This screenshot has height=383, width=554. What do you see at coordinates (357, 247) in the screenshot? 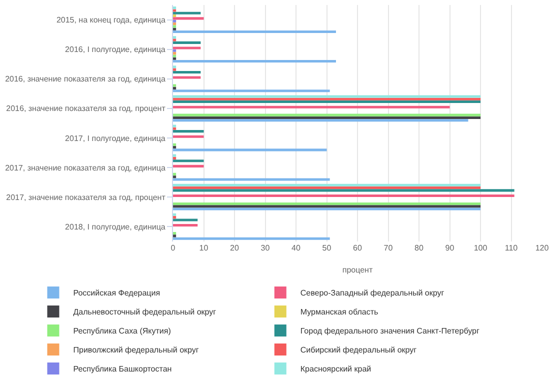
I see `x-tick-label: 60` at bounding box center [357, 247].